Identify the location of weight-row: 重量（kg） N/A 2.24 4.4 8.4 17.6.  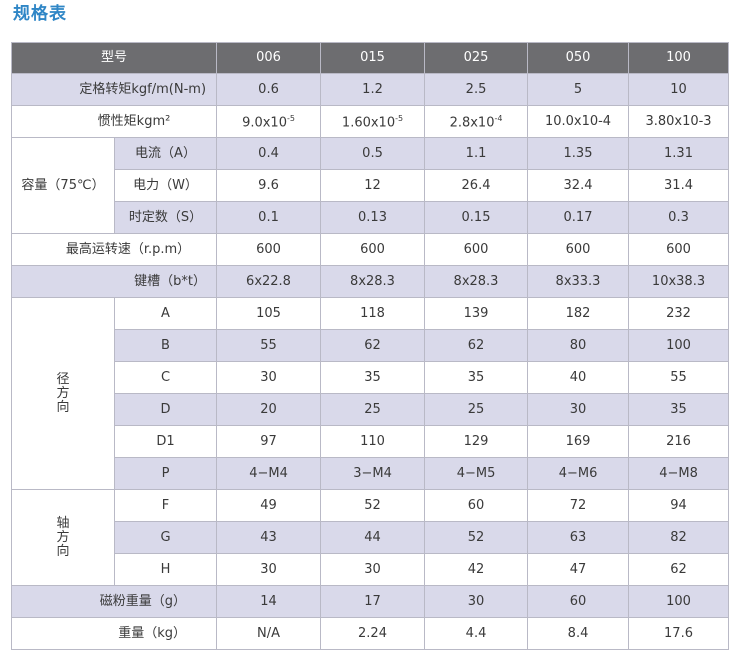
(370, 633).